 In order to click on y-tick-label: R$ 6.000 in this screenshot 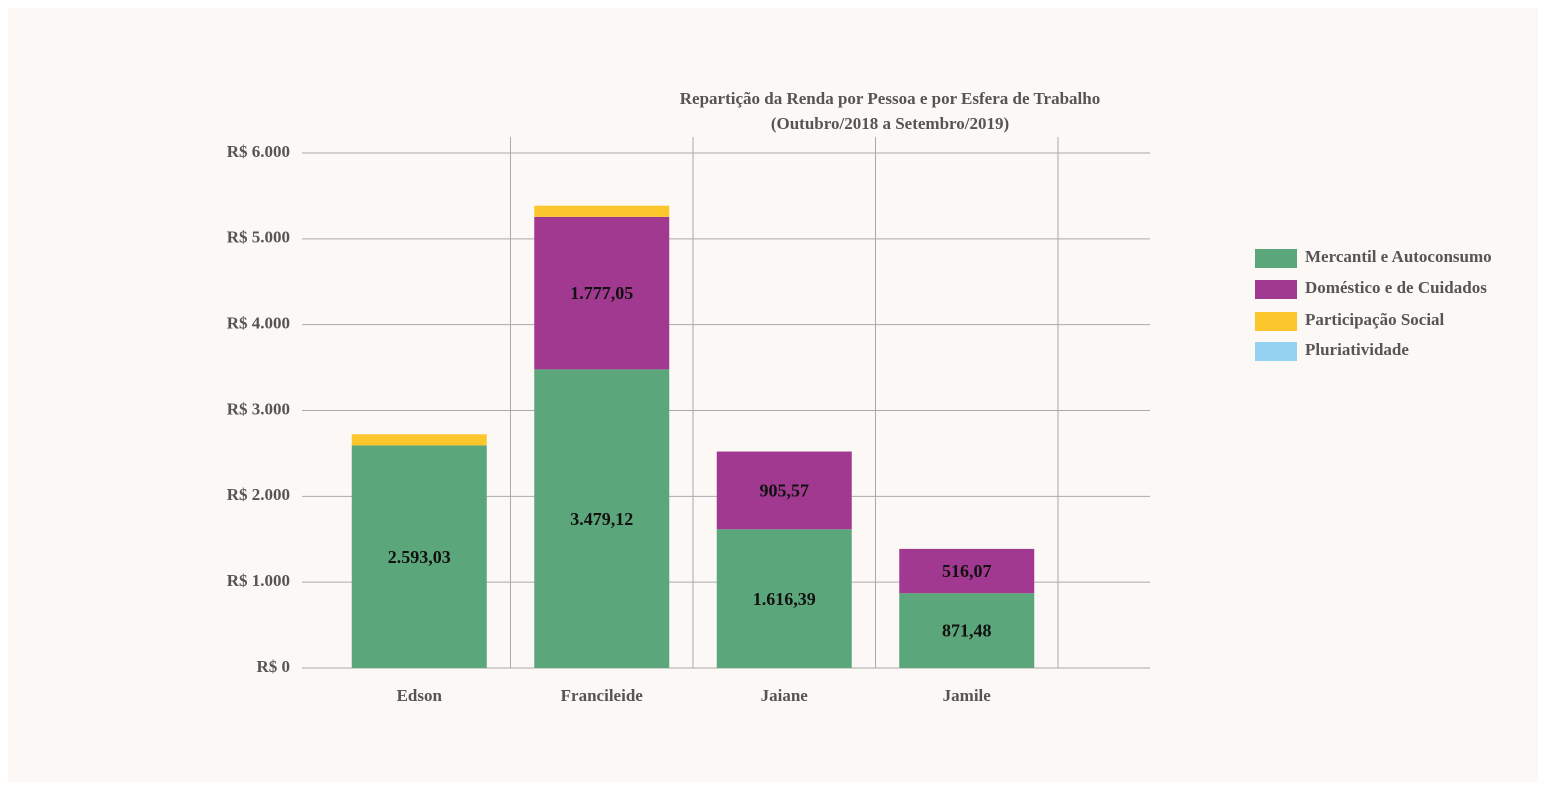, I will do `click(258, 151)`.